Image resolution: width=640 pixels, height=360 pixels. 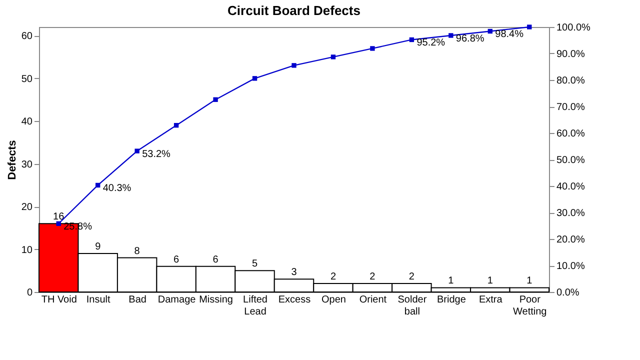 I want to click on y-tick-label: 20, so click(x=27, y=208).